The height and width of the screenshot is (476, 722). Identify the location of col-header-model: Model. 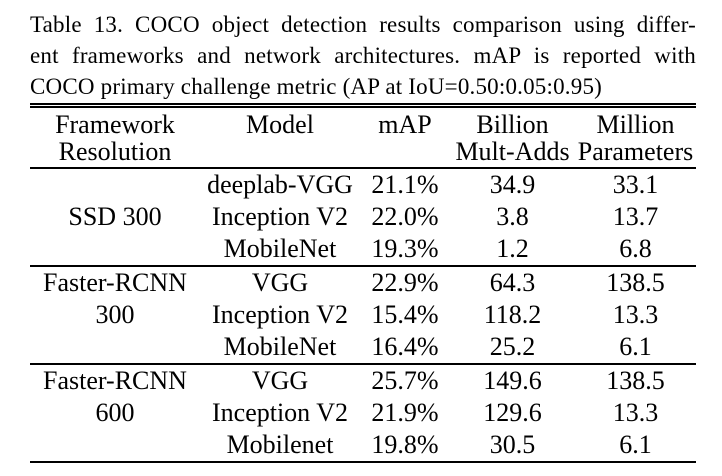
(280, 124).